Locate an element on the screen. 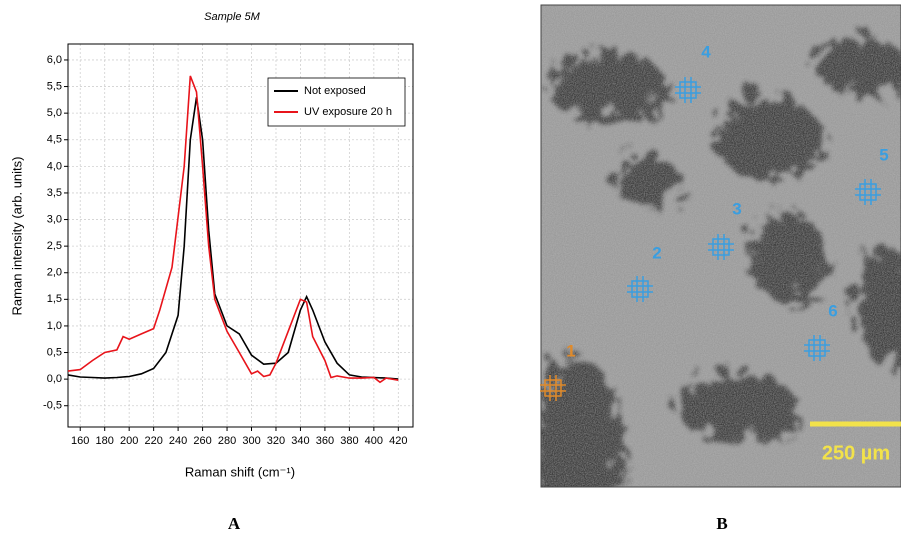  y-tick-label: 2,5 is located at coordinates (54, 246).